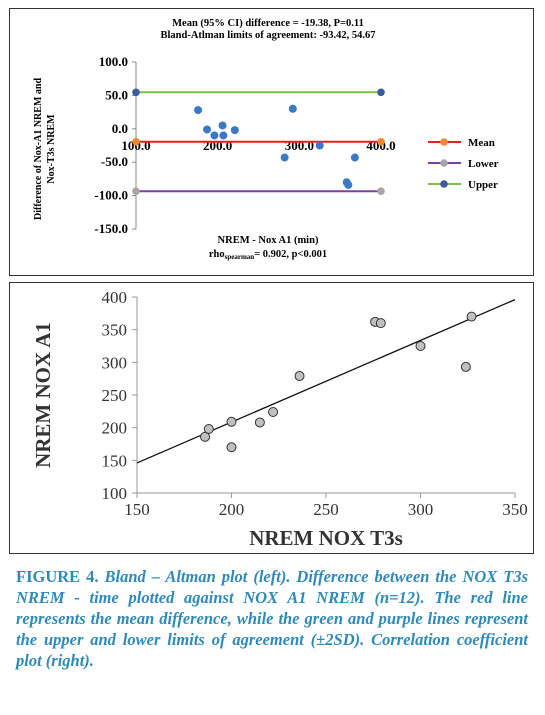 The width and height of the screenshot is (545, 715). I want to click on legend-label-lower: Lower, so click(483, 164).